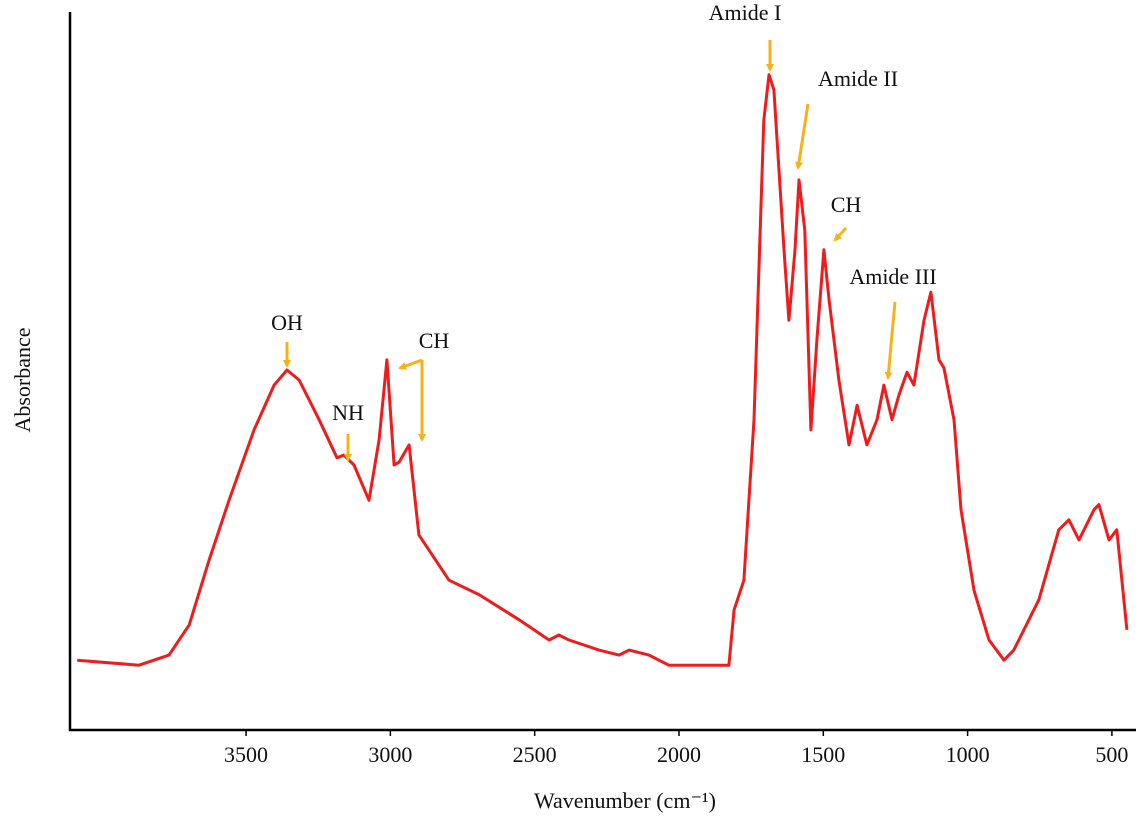 This screenshot has width=1140, height=826. Describe the element at coordinates (858, 78) in the screenshot. I see `annotation-label: Amide II` at that location.